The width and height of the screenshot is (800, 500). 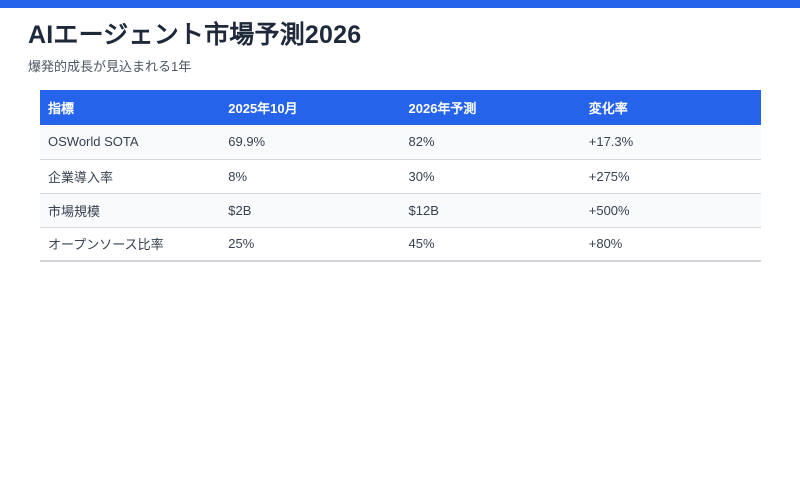 What do you see at coordinates (310, 107) in the screenshot?
I see `column-header-2025: 2025年10月` at bounding box center [310, 107].